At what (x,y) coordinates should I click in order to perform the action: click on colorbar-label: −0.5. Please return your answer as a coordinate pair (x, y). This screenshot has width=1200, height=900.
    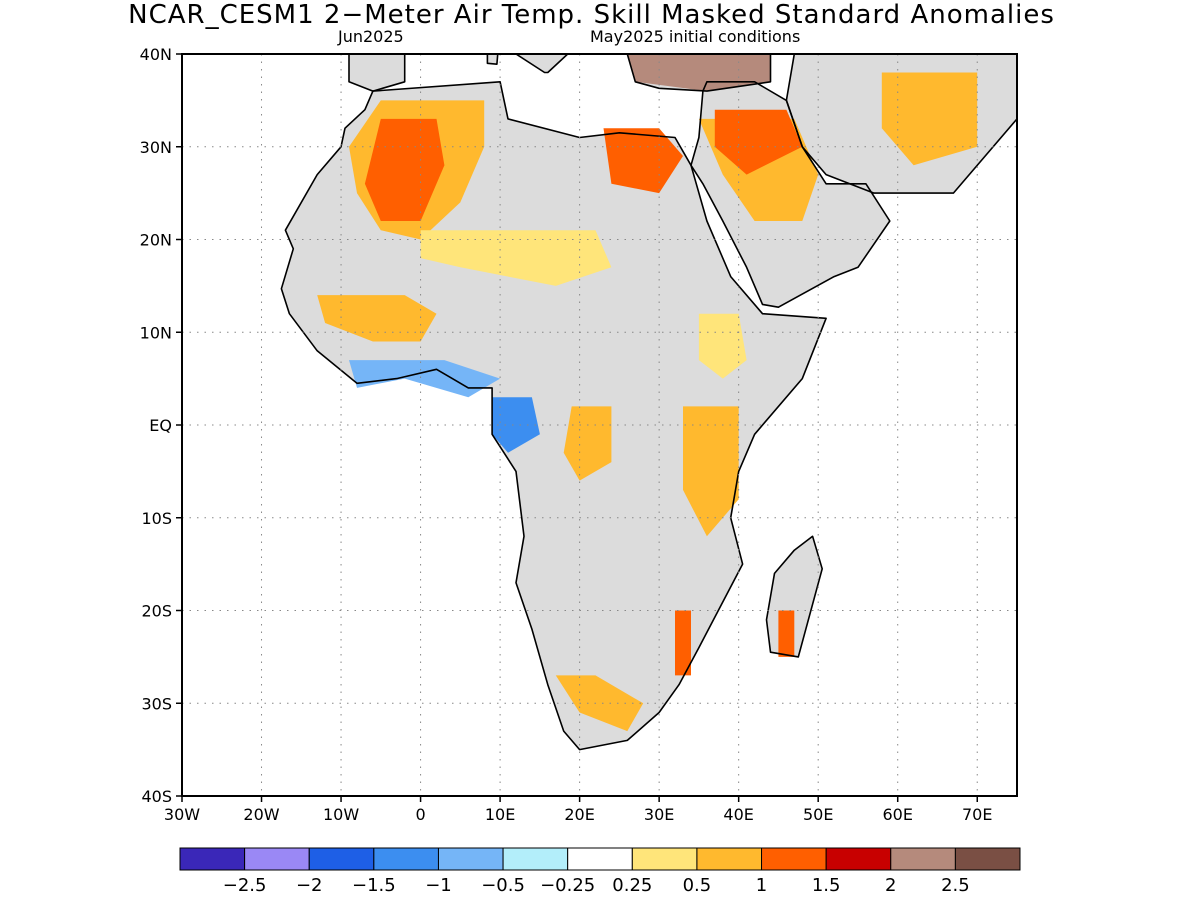
    Looking at the image, I should click on (503, 885).